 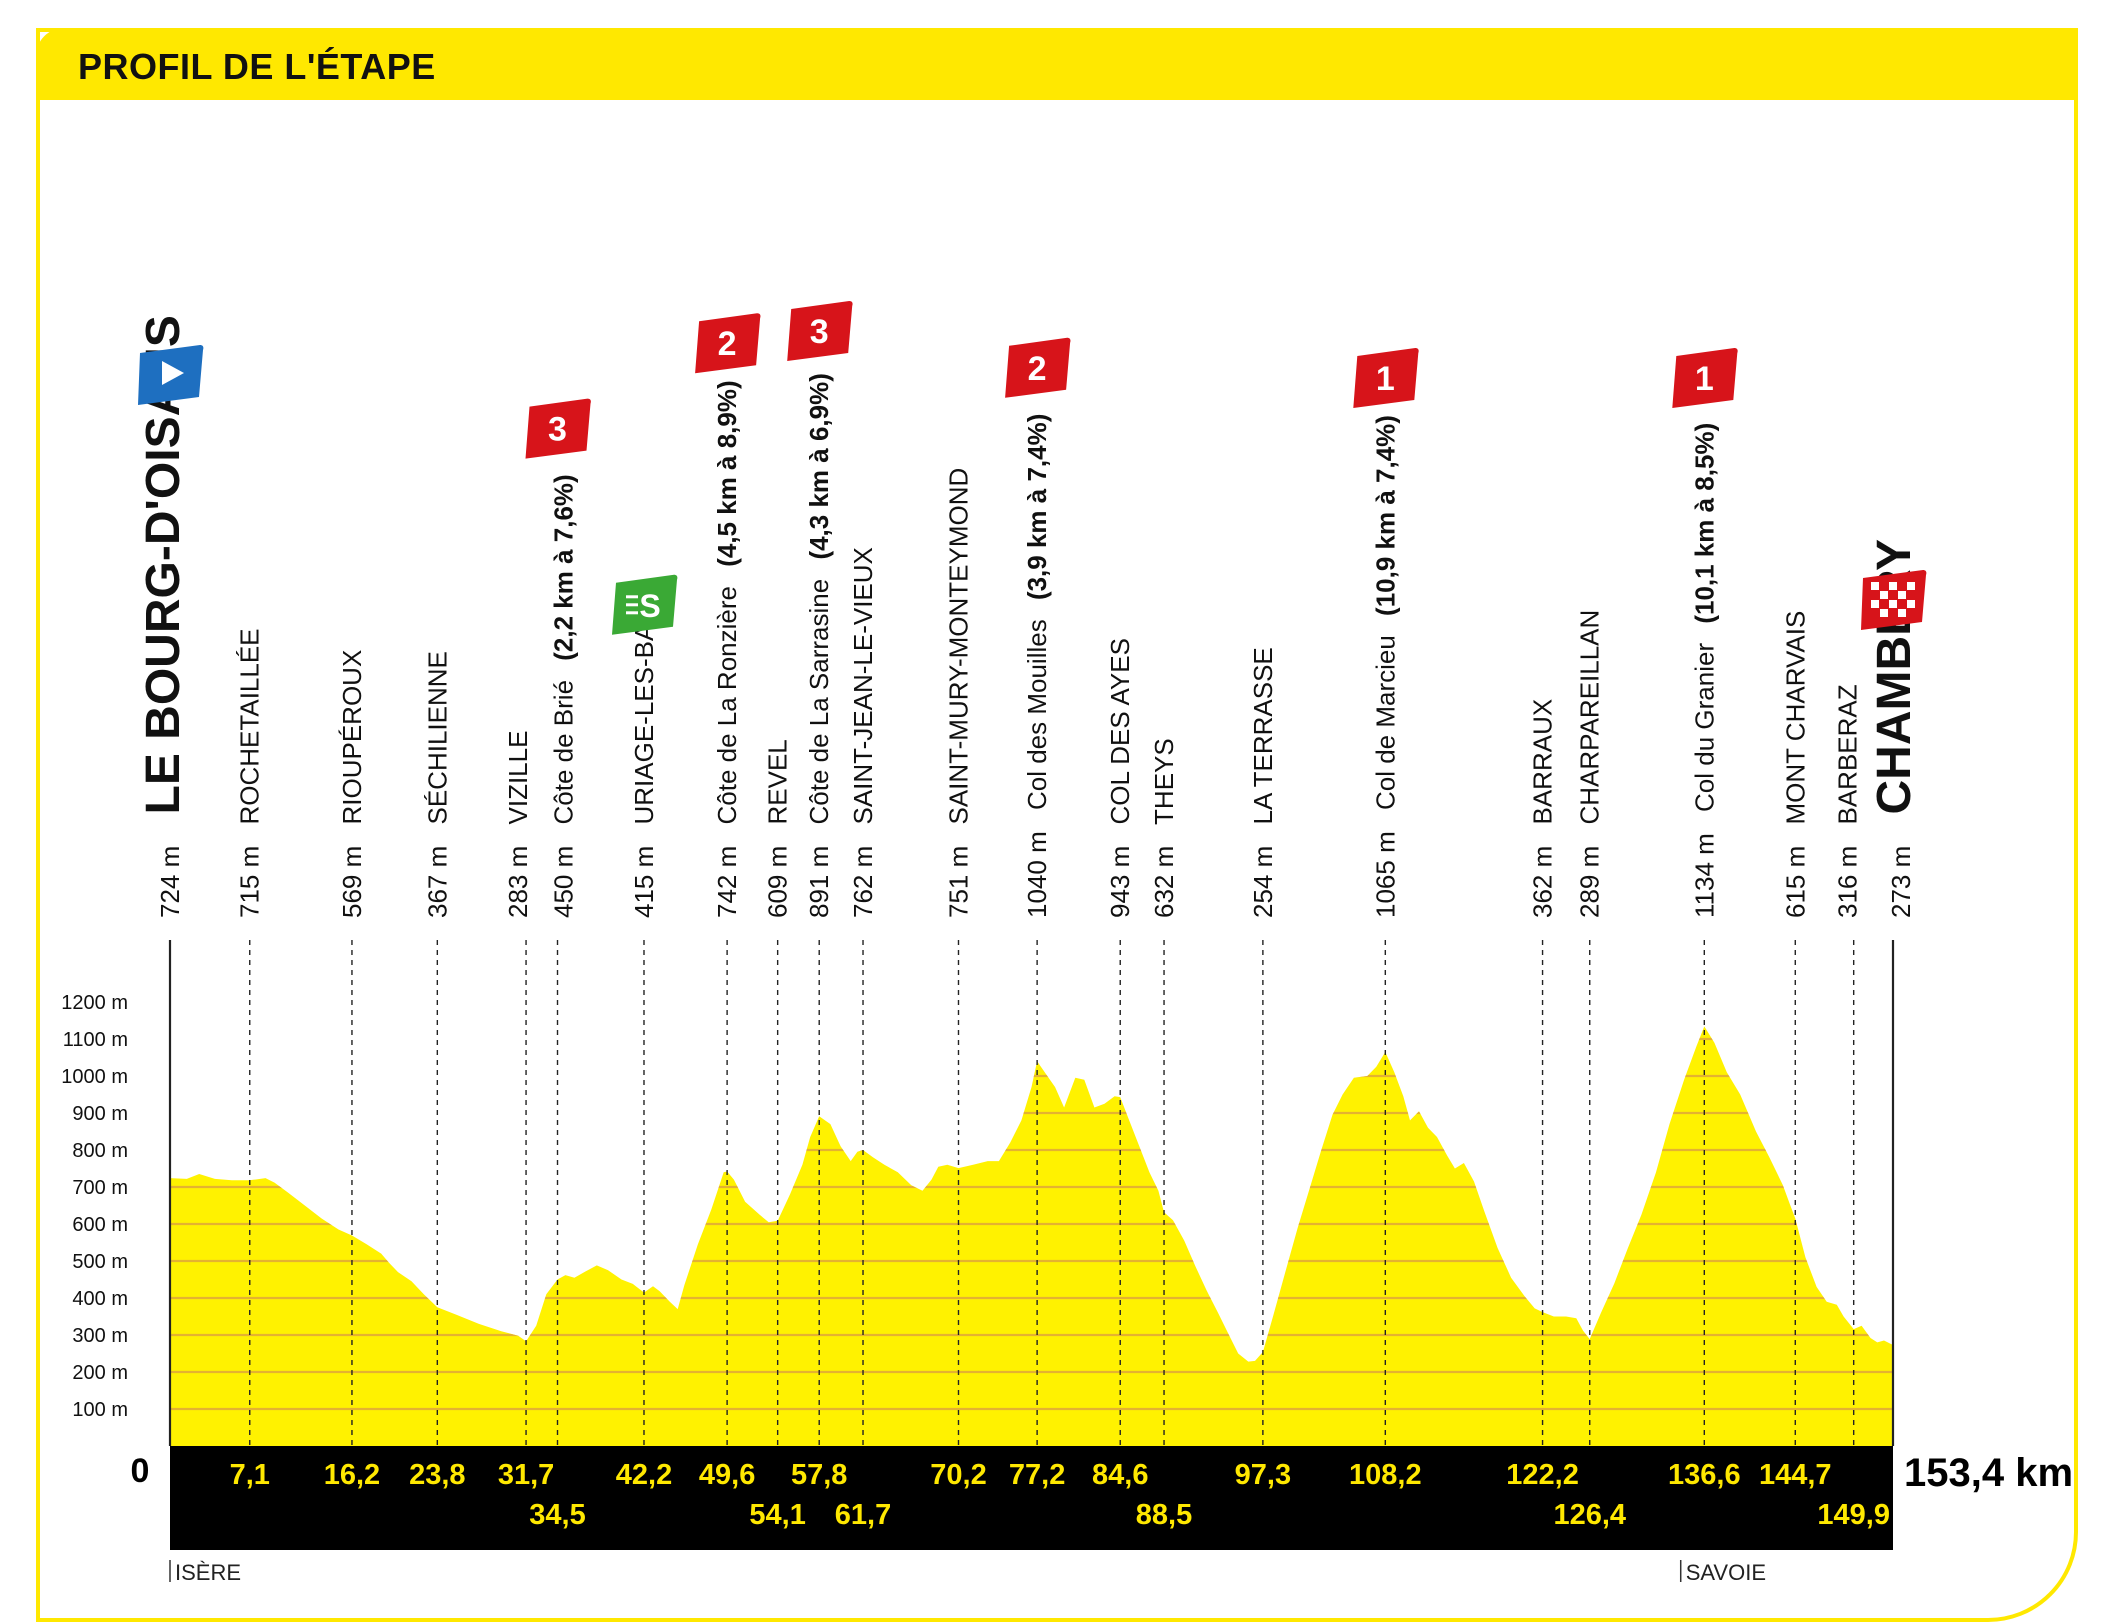 What do you see at coordinates (1704, 1475) in the screenshot?
I see `km-label: 136,6` at bounding box center [1704, 1475].